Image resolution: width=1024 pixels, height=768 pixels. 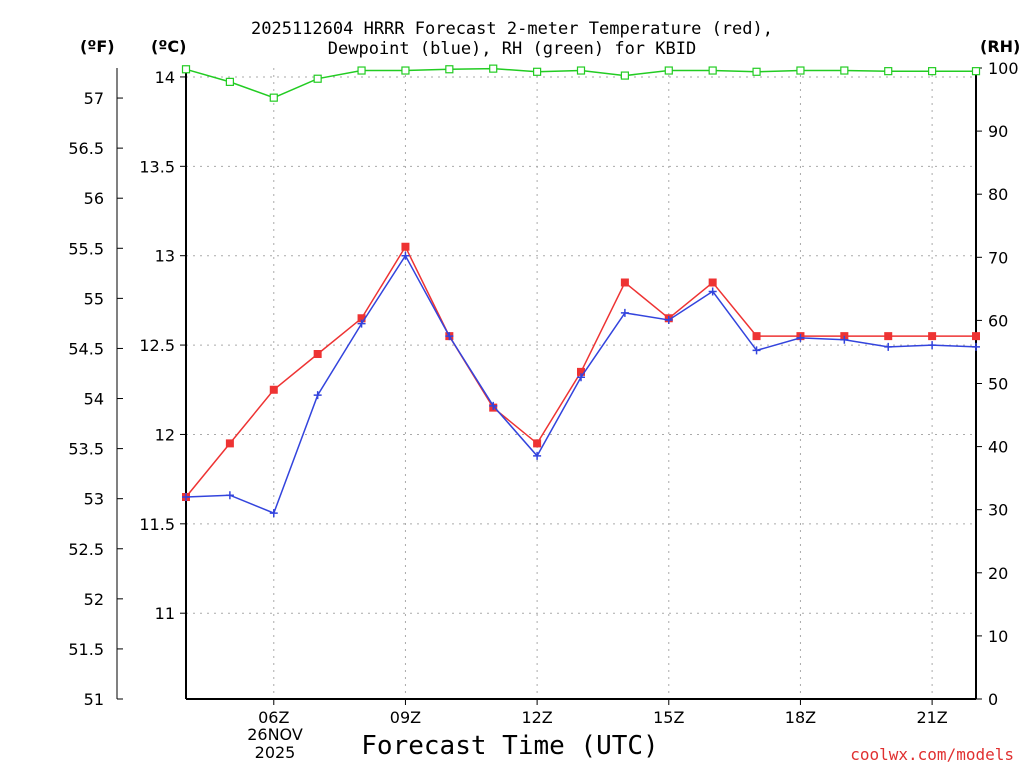 What do you see at coordinates (998, 257) in the screenshot?
I see `rh-tick-label: 70` at bounding box center [998, 257].